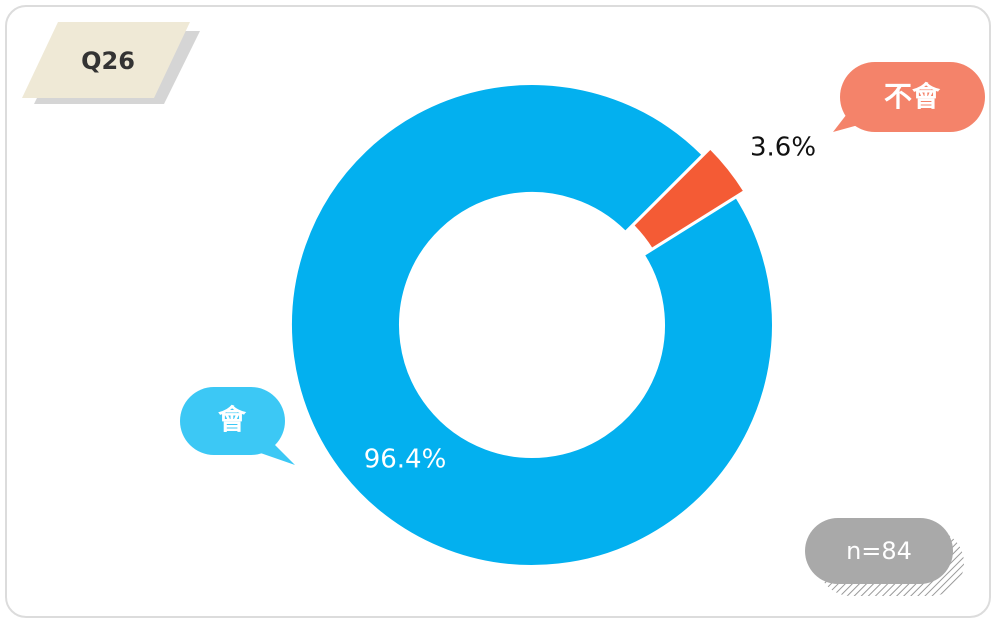  What do you see at coordinates (688, 199) in the screenshot?
I see `slice` at bounding box center [688, 199].